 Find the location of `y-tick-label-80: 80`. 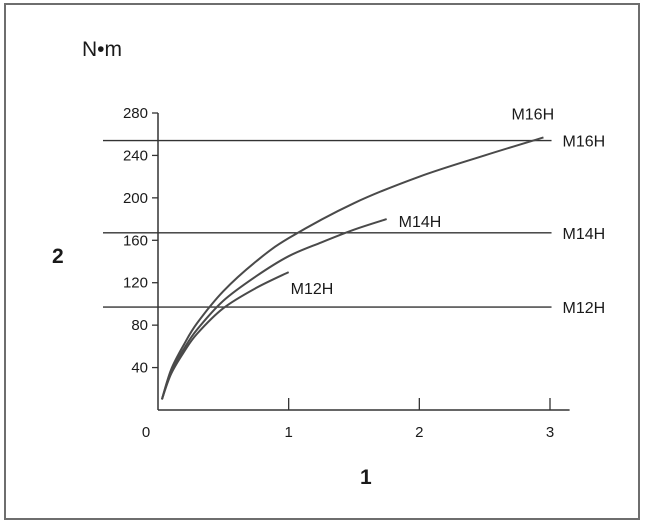

y-tick-label-80: 80 is located at coordinates (139, 325).